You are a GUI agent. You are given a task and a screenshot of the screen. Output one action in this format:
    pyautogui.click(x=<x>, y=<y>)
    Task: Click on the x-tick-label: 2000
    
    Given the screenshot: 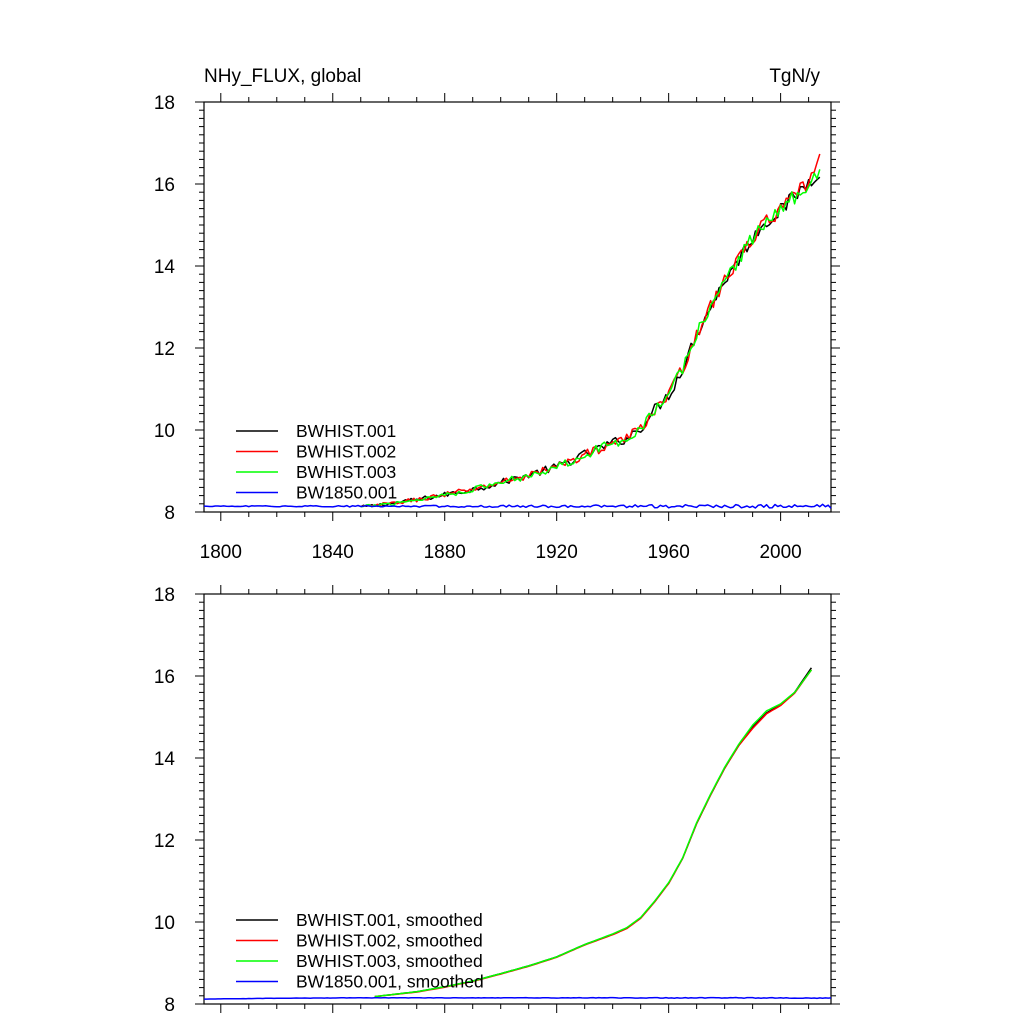 What is the action you would take?
    pyautogui.click(x=780, y=552)
    